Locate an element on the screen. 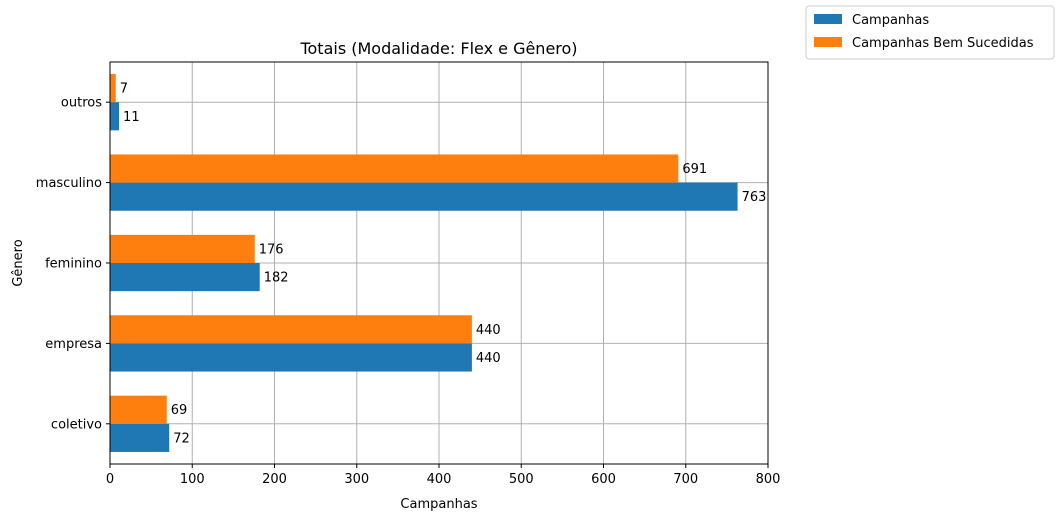 The image size is (1061, 520). x-axis: 0 100 200 300 400 500 600 700 800 is located at coordinates (443, 475).